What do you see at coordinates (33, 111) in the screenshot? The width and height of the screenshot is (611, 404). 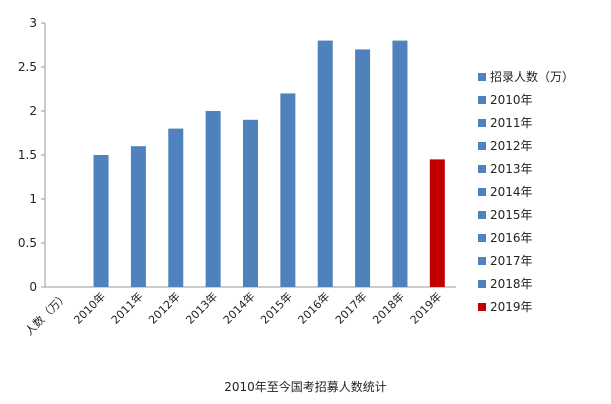 I see `y-tick-label: 2` at bounding box center [33, 111].